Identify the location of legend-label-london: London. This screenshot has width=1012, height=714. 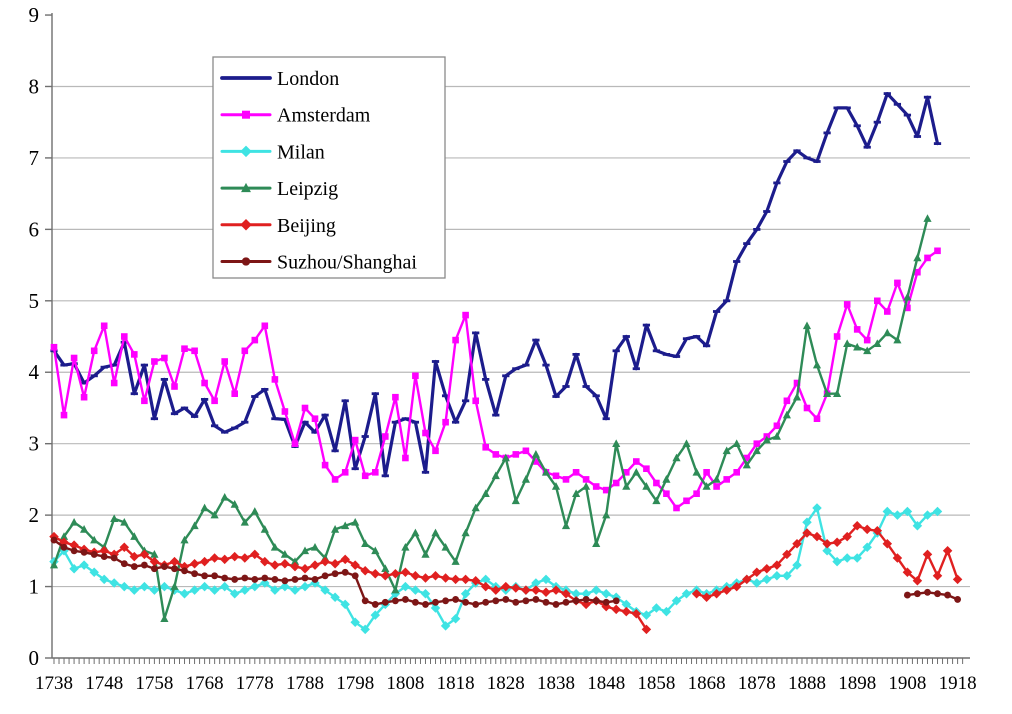
(308, 79).